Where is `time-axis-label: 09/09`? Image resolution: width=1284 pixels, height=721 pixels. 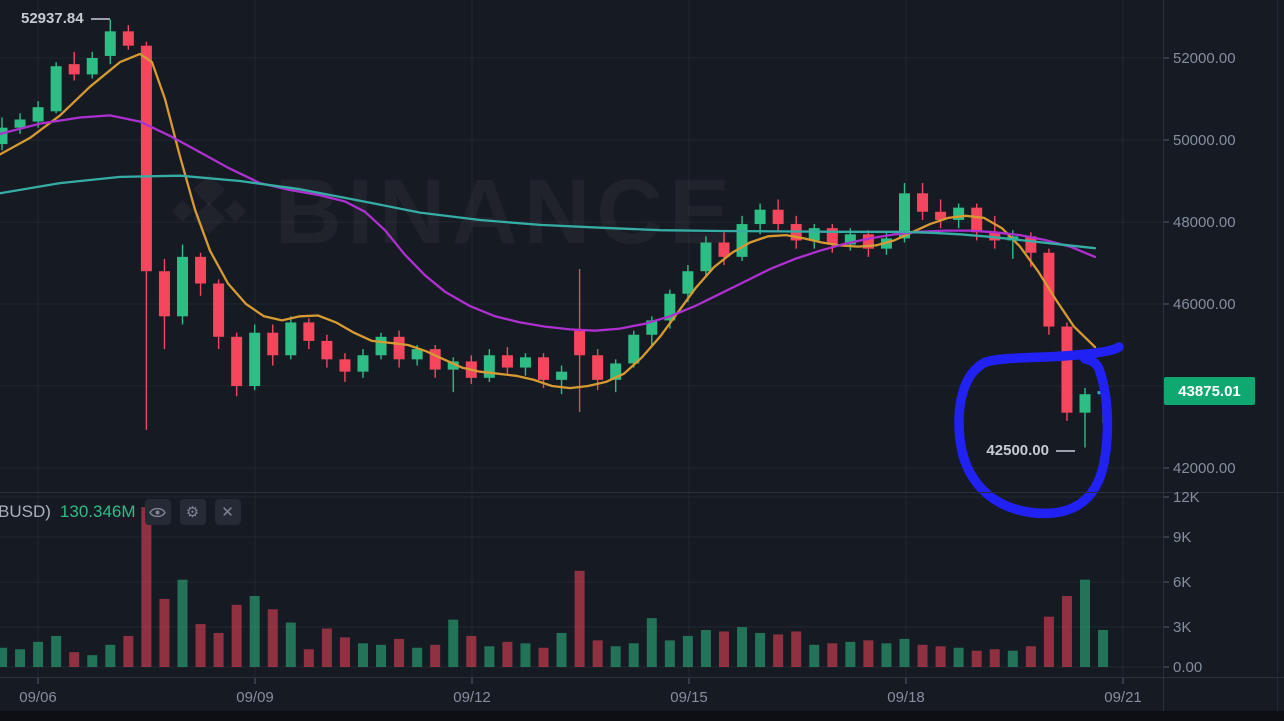
time-axis-label: 09/09 is located at coordinates (255, 697).